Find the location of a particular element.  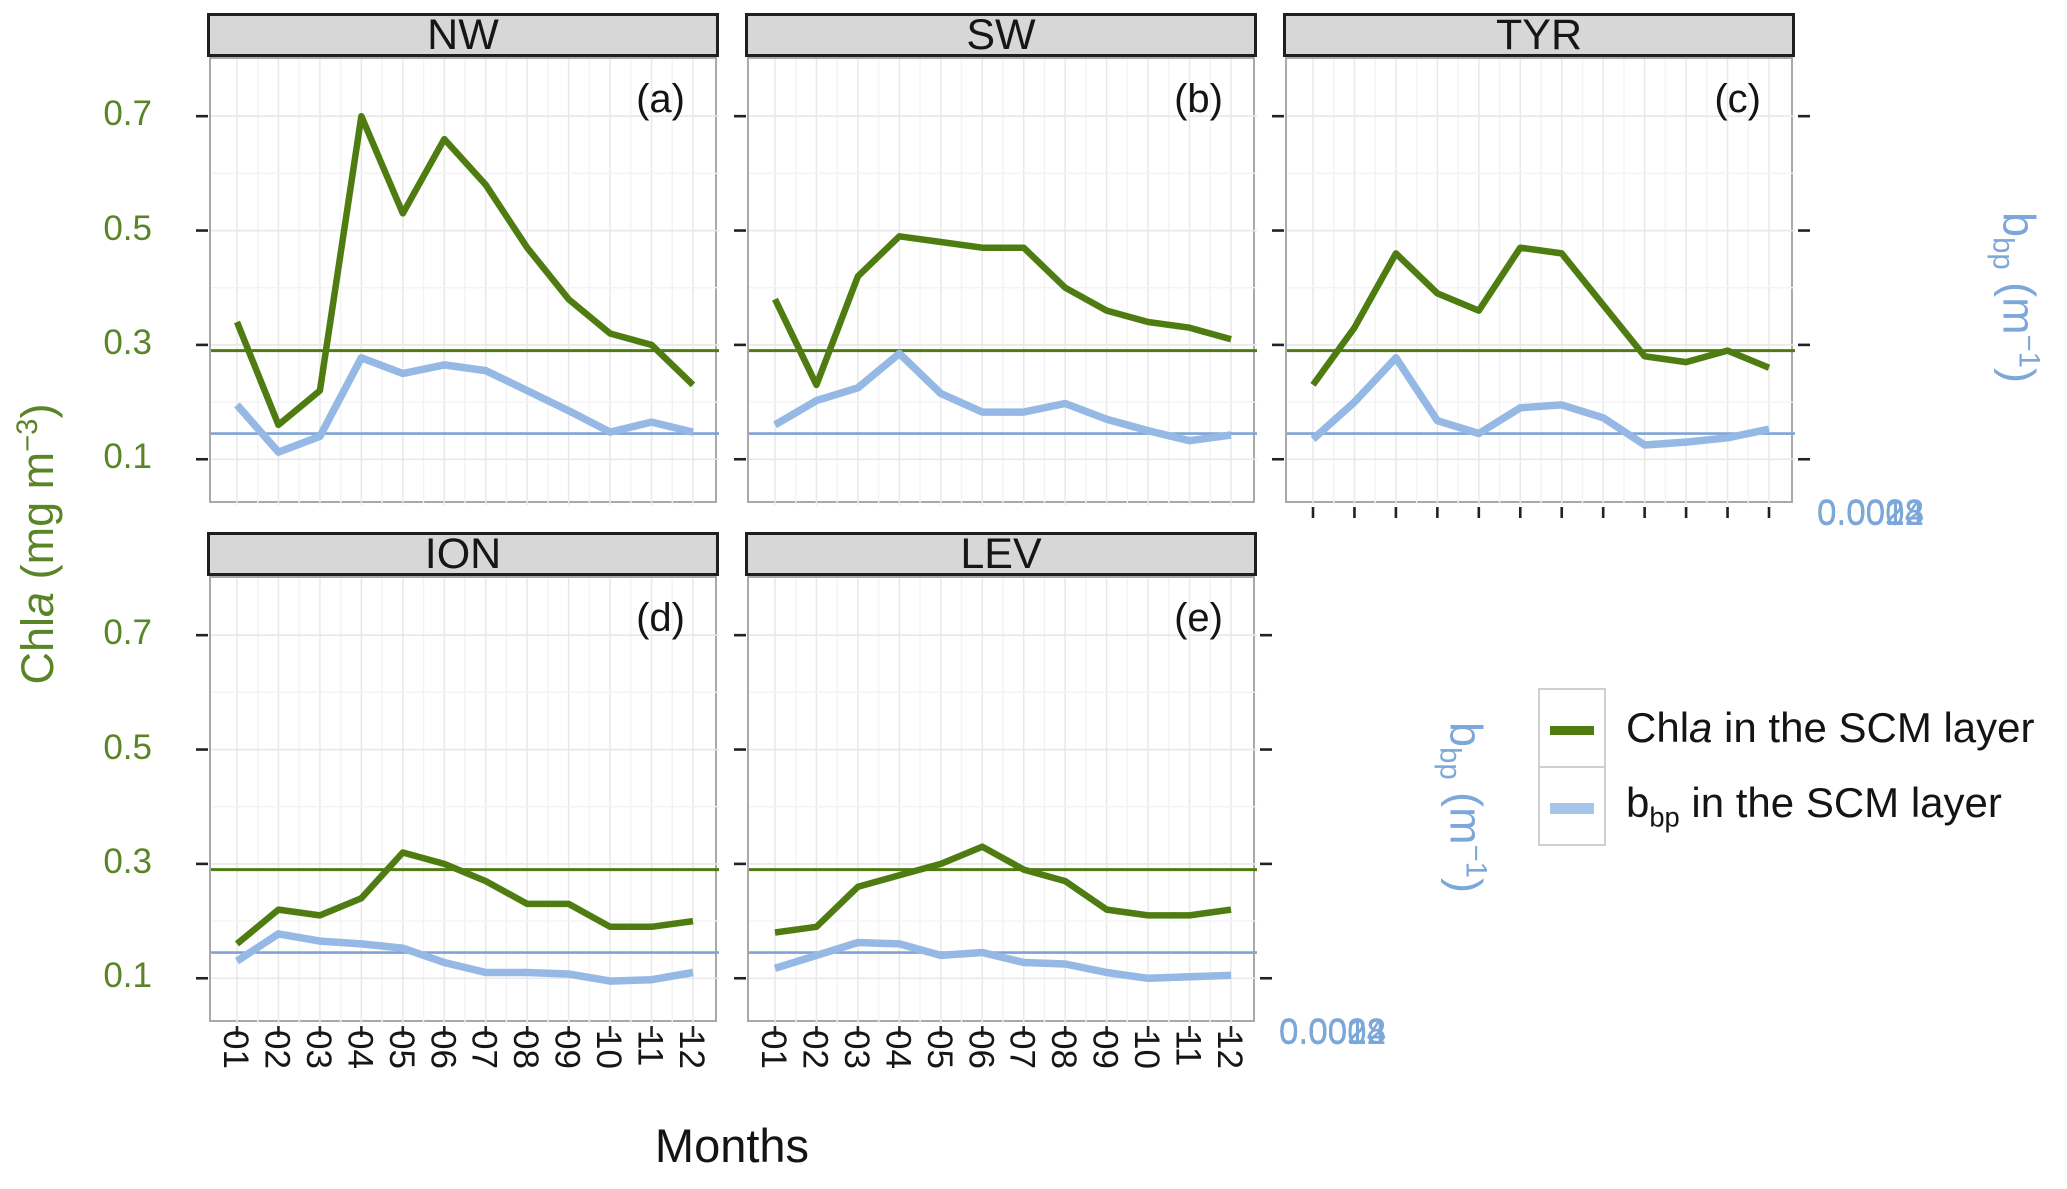

panel-letter: (e) is located at coordinates (1198, 618).